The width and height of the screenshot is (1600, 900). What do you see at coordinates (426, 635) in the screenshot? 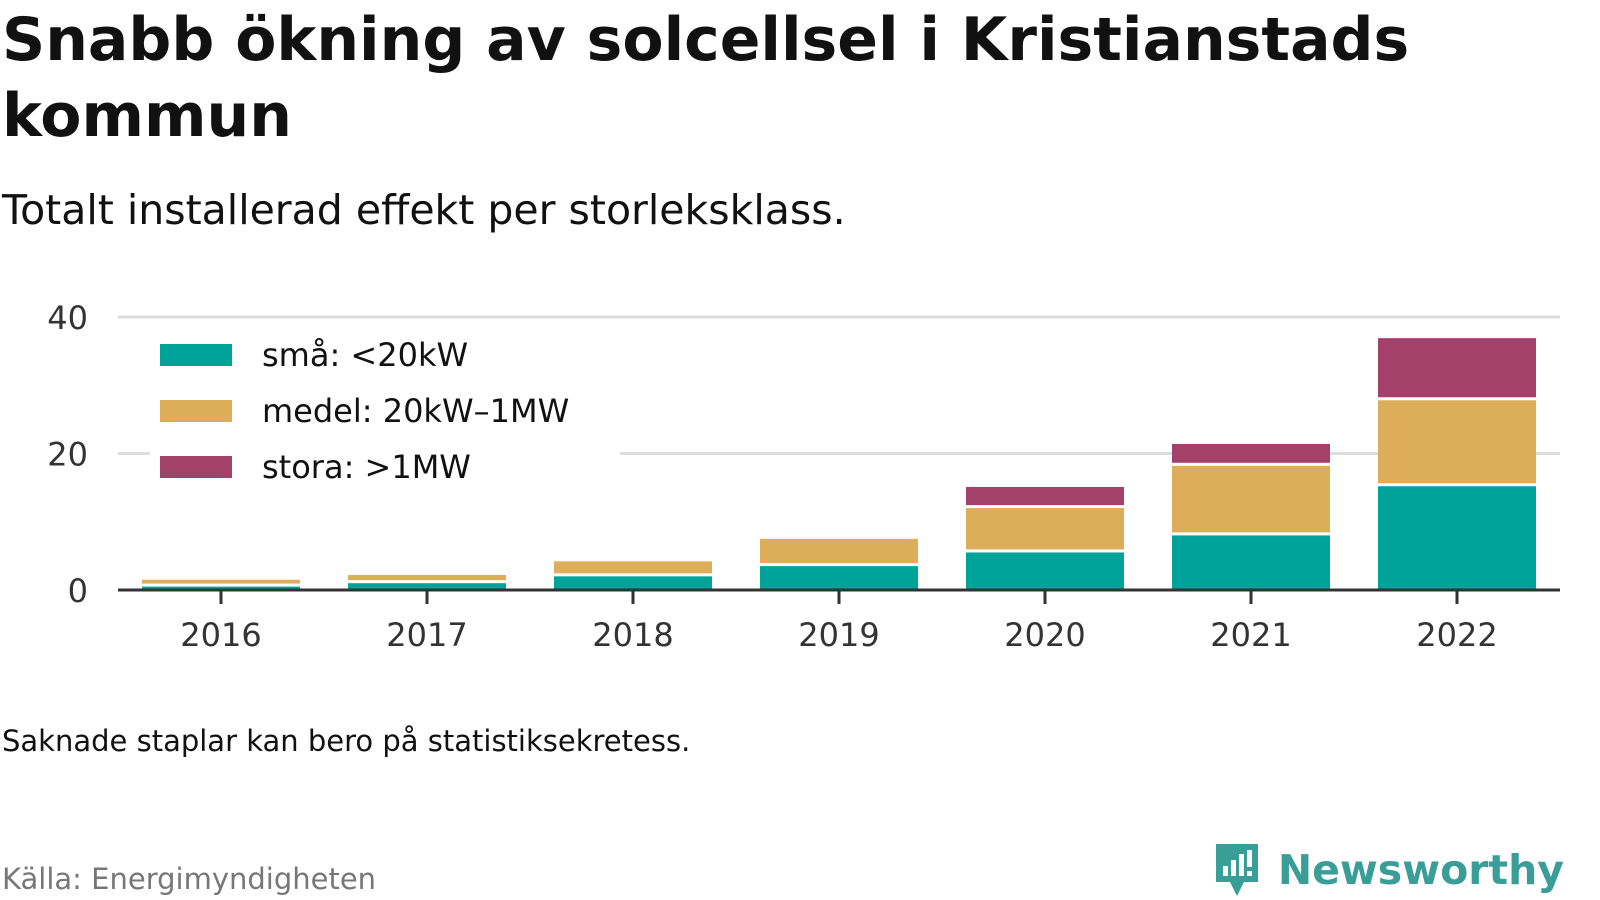
I see `x-tick-label: 2017` at bounding box center [426, 635].